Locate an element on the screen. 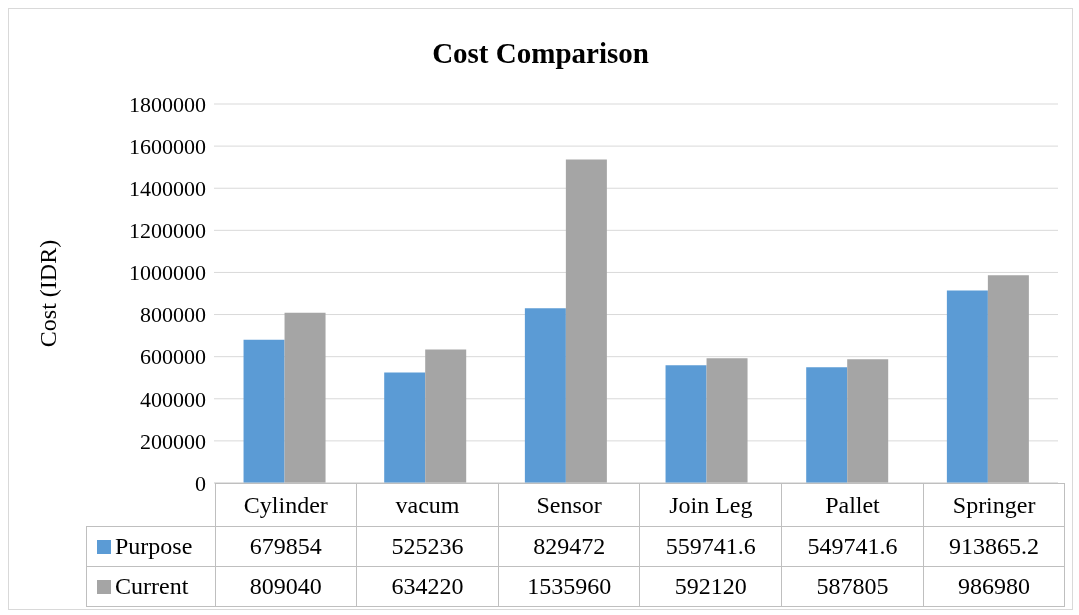 This screenshot has width=1079, height=615. data-label: 986980 is located at coordinates (994, 586).